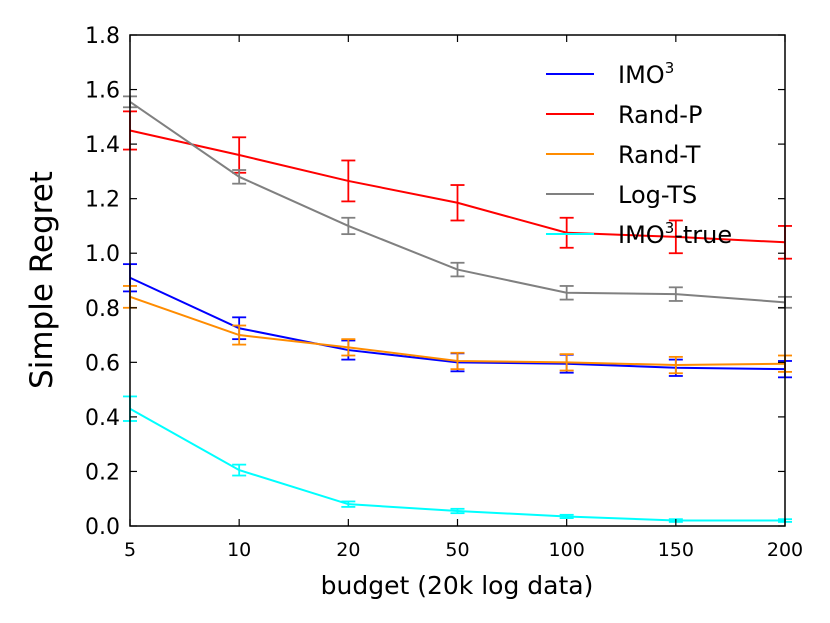 The image size is (830, 623). I want to click on legend-label: Rand-P, so click(660, 115).